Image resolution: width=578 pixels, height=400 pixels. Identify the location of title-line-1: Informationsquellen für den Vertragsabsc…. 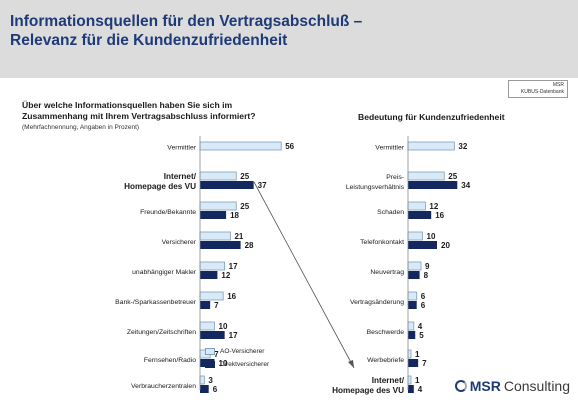
(186, 21).